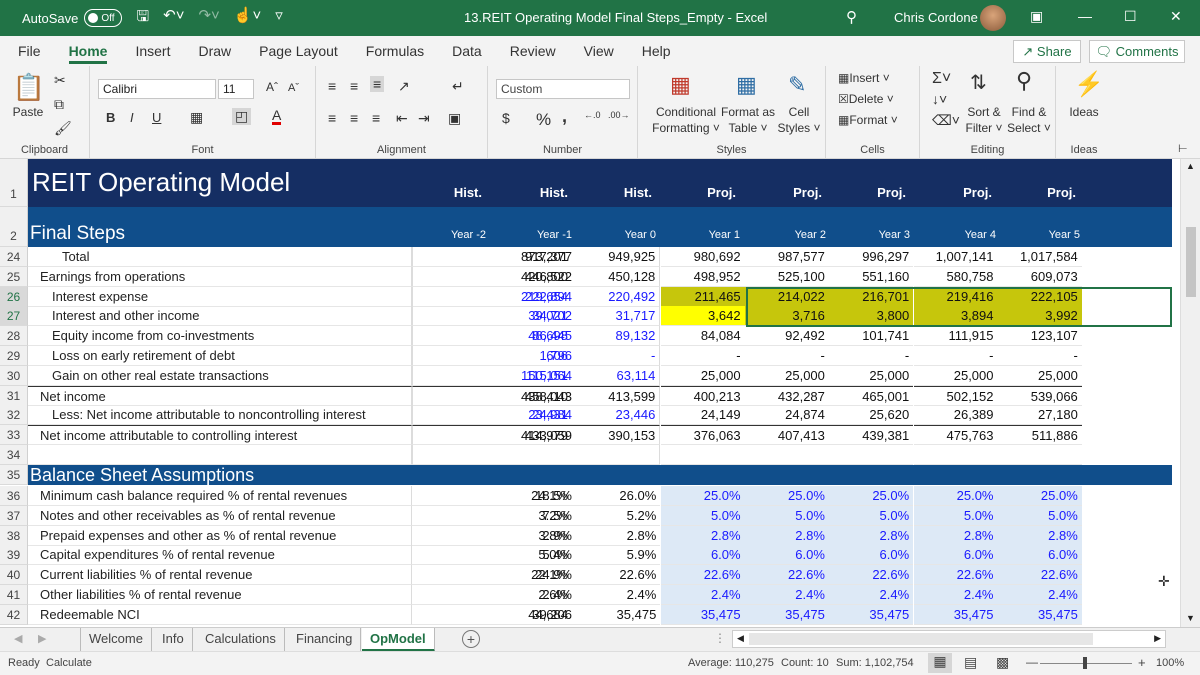 The image size is (1200, 675). I want to click on sort-filter-button: Sort & Filter ˅, so click(984, 120).